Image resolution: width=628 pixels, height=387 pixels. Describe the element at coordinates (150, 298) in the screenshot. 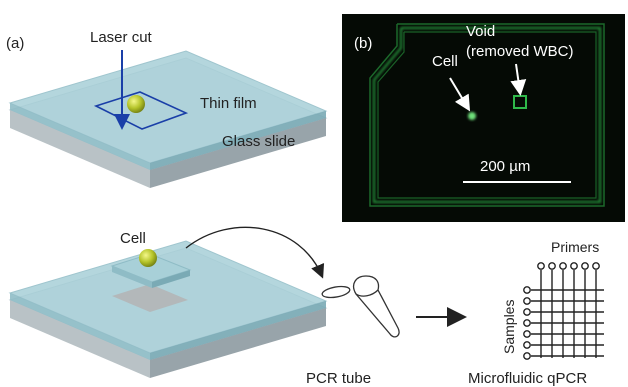

I see `removed-area` at that location.